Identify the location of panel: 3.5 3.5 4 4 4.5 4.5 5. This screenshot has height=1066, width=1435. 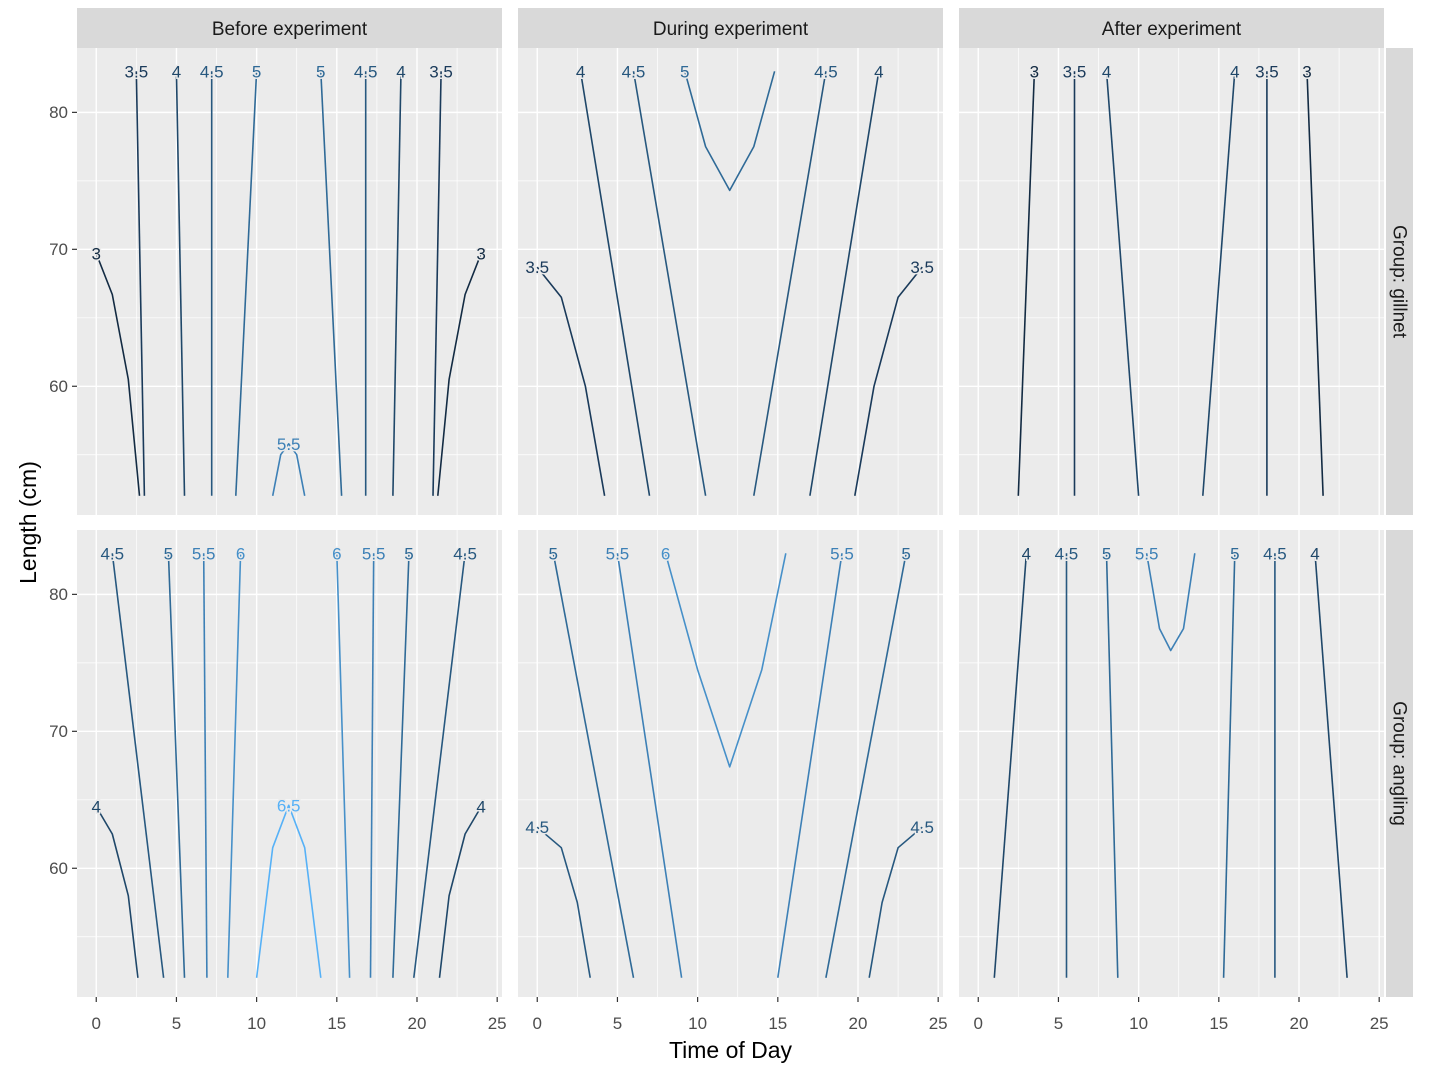
(730, 281).